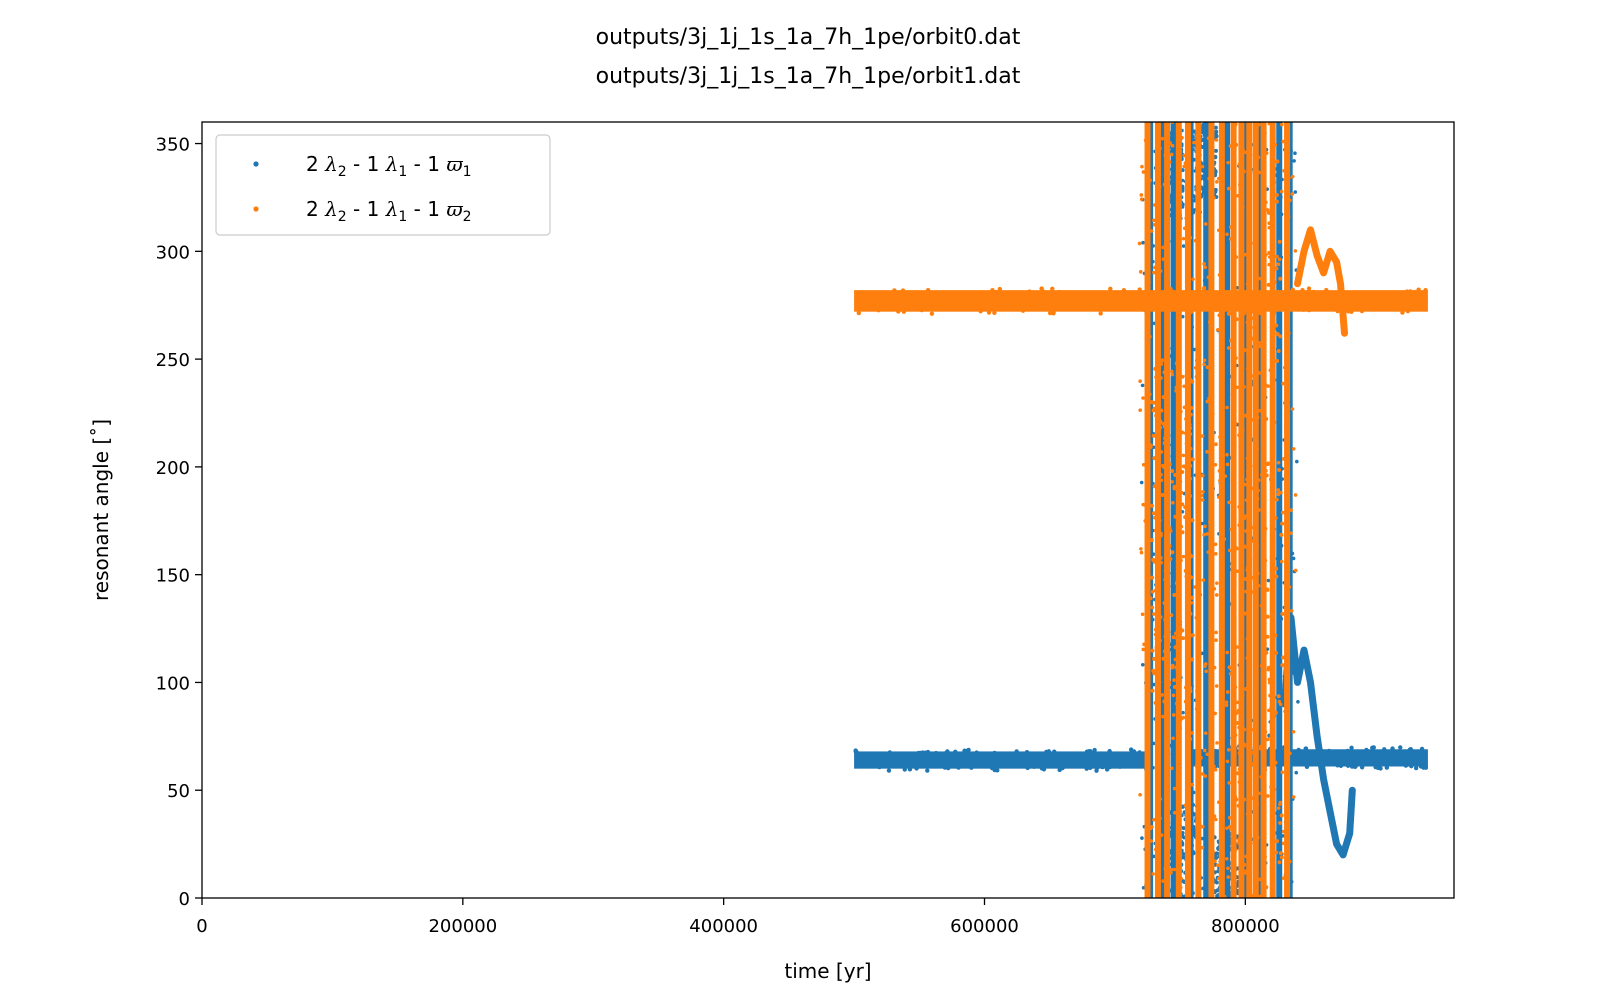 This screenshot has width=1600, height=1000. Describe the element at coordinates (1245, 510) in the screenshot. I see `series-1-spike` at that location.